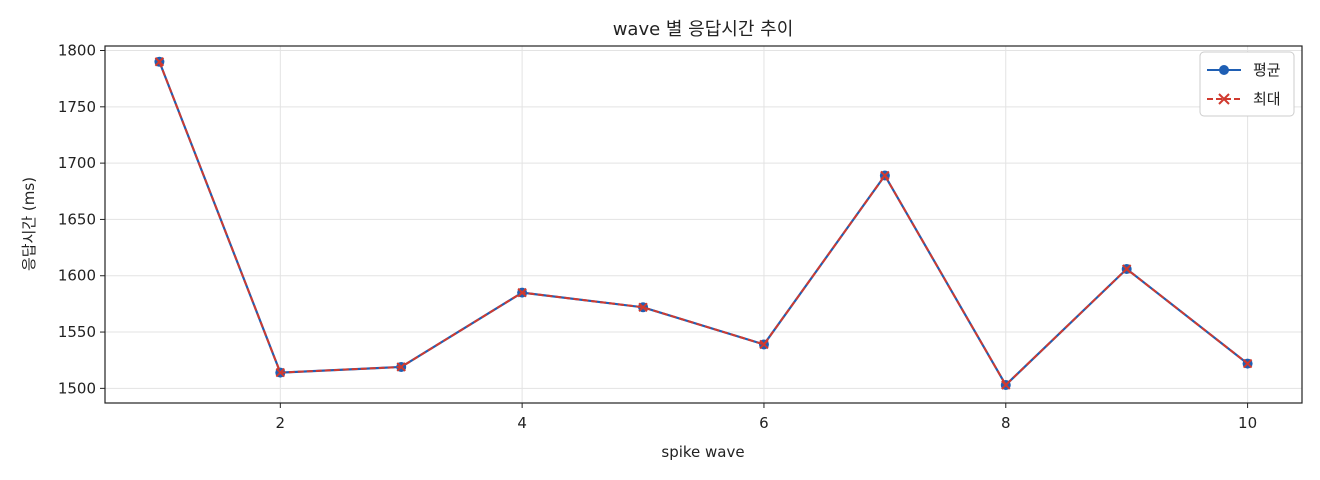 The width and height of the screenshot is (1320, 480). I want to click on x-tick-label: 6, so click(764, 423).